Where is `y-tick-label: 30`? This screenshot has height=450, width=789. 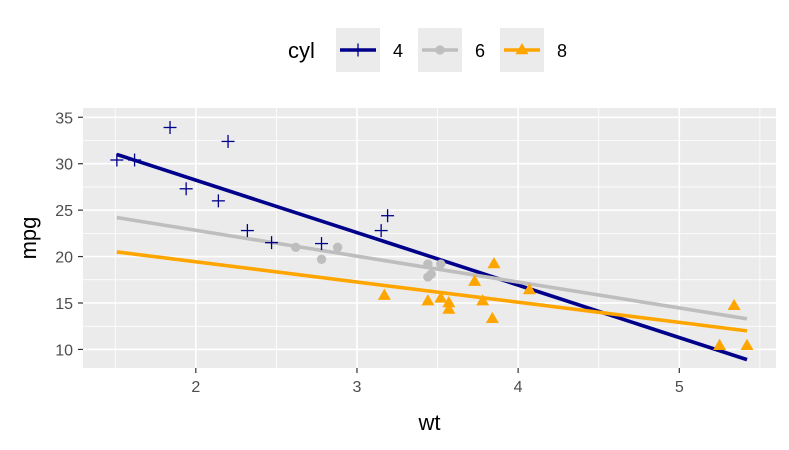 y-tick-label: 30 is located at coordinates (64, 165).